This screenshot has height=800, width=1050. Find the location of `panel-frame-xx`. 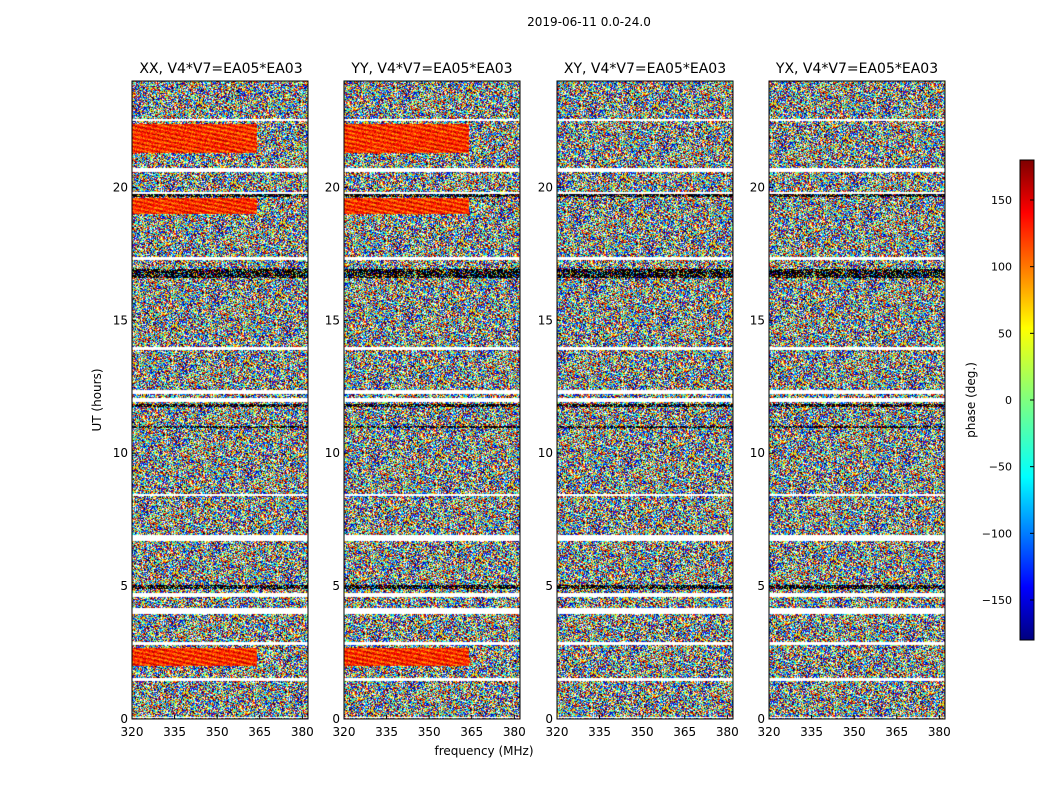

panel-frame-xx is located at coordinates (220, 400).